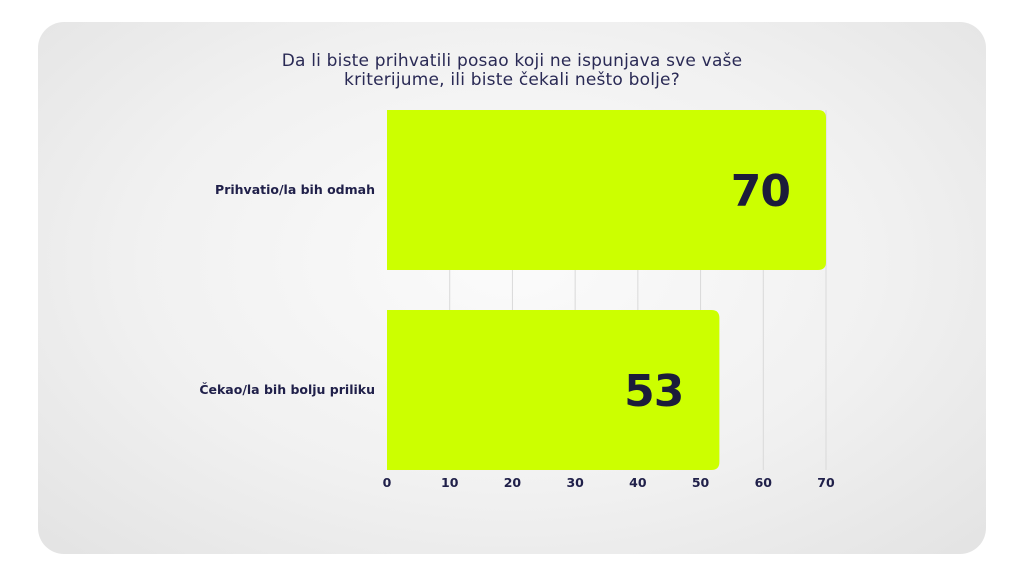 The width and height of the screenshot is (1024, 576). Describe the element at coordinates (826, 482) in the screenshot. I see `x-tick-label: 70` at that location.